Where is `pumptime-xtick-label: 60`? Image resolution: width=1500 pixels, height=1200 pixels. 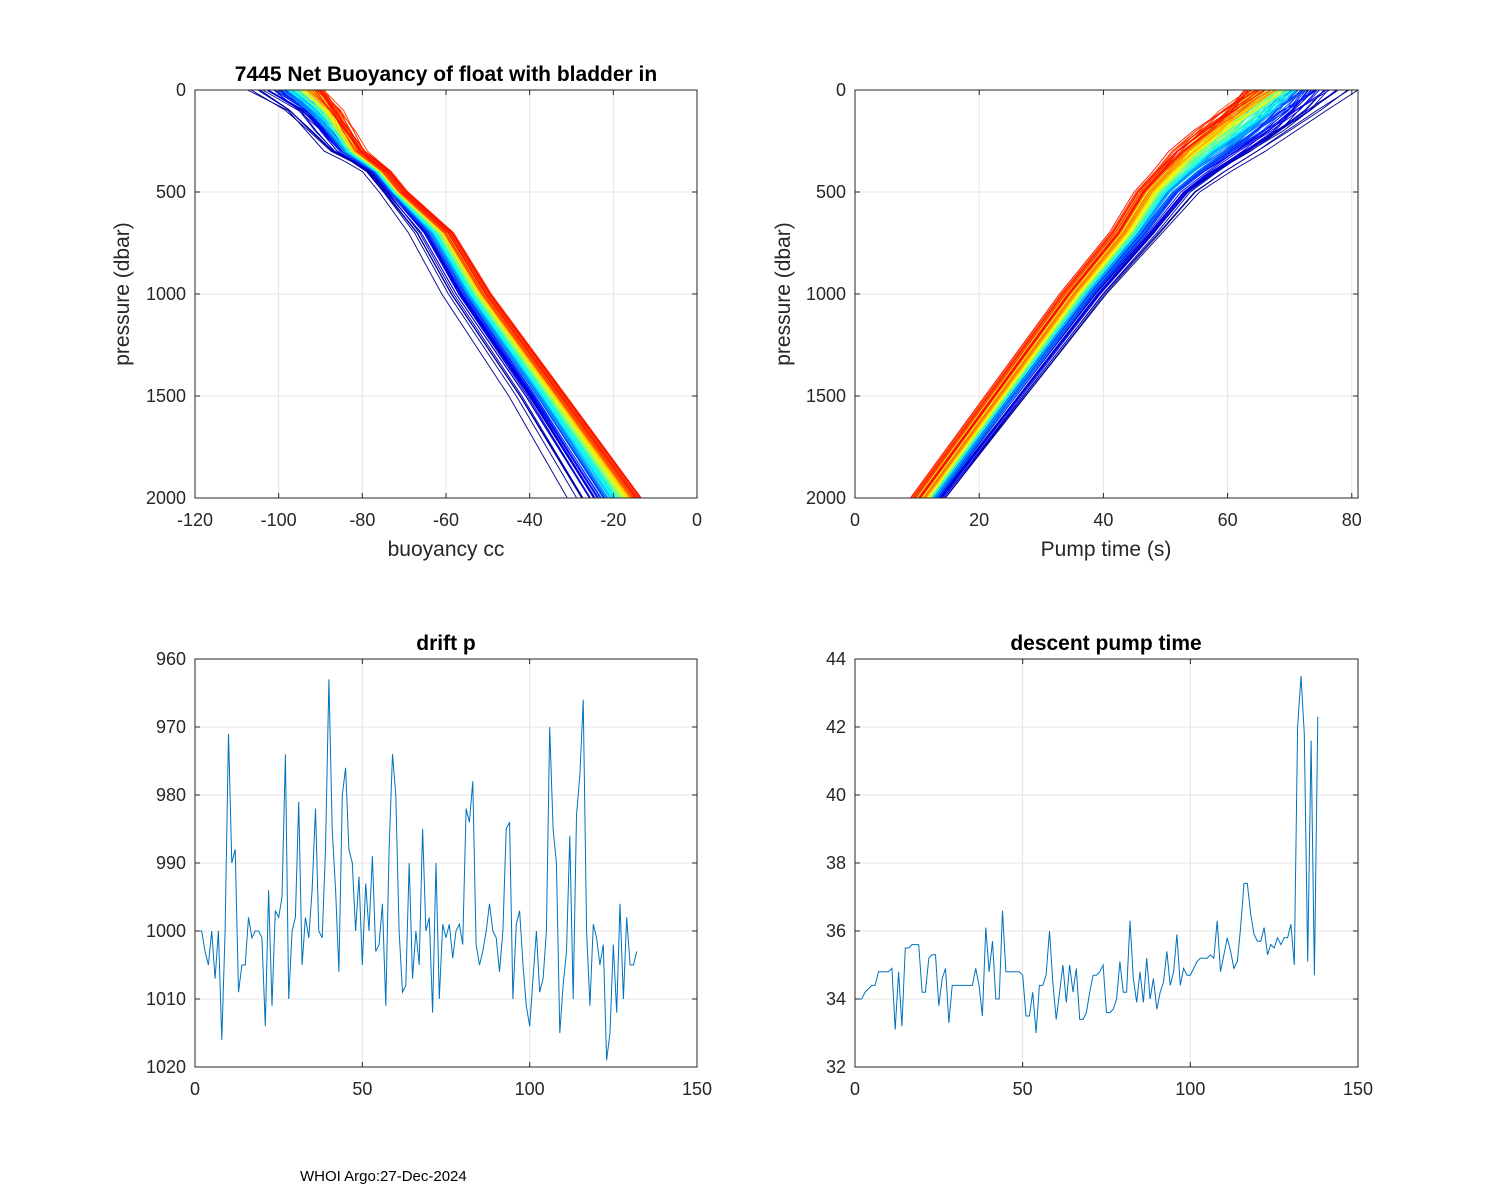 pumptime-xtick-label: 60 is located at coordinates (1228, 520).